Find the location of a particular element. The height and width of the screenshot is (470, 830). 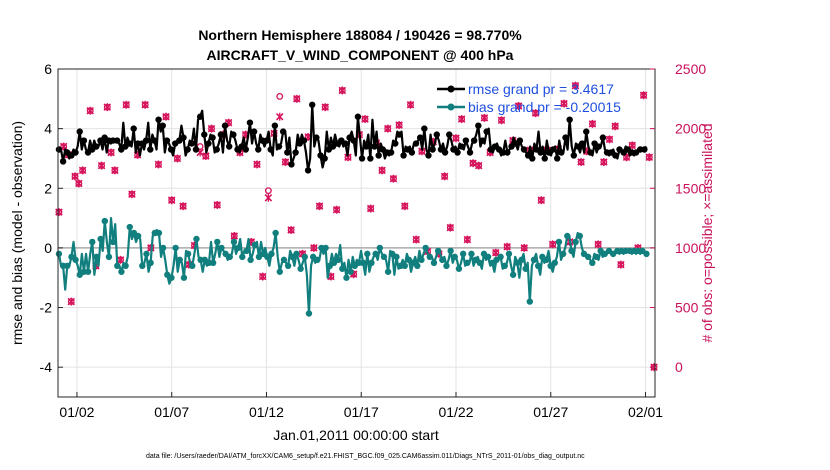

y-tick-label: -2 is located at coordinates (46, 308).